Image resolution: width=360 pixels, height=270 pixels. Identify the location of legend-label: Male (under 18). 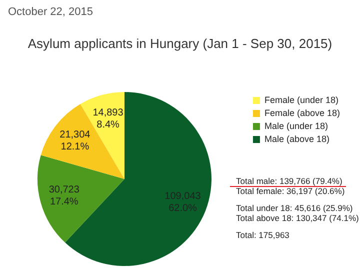
(296, 125).